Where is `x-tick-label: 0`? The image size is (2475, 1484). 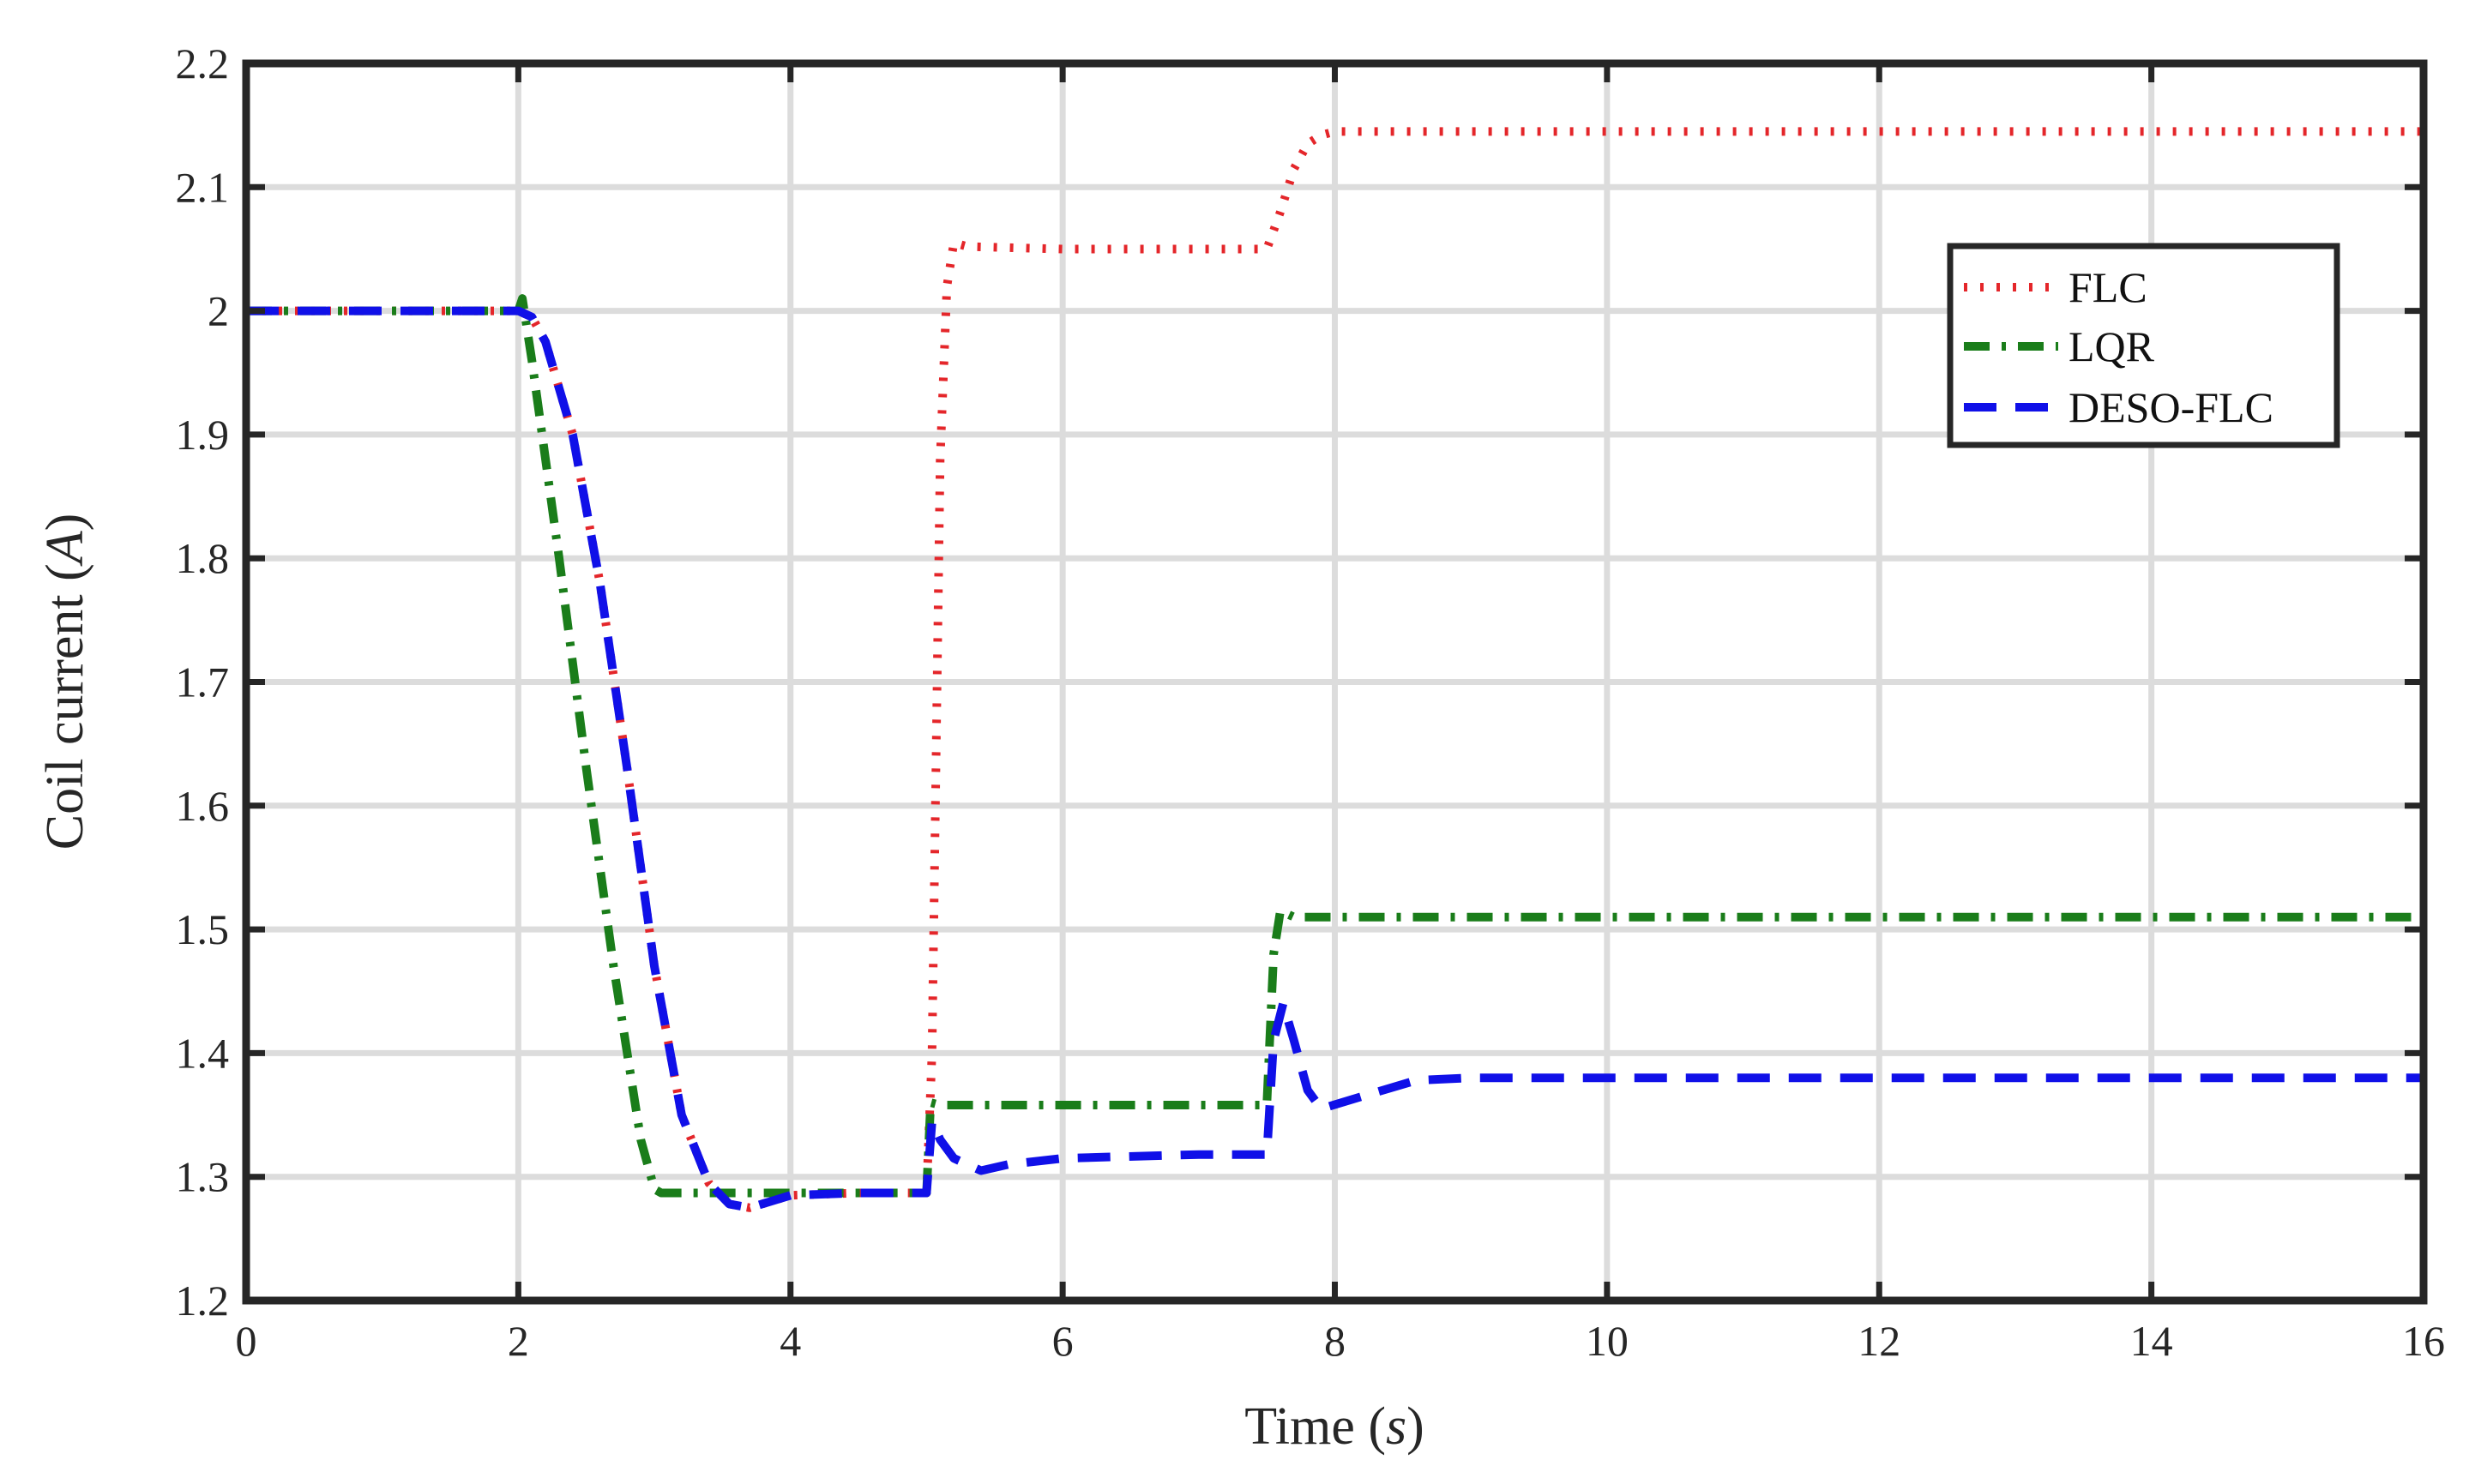
x-tick-label: 0 is located at coordinates (246, 1341).